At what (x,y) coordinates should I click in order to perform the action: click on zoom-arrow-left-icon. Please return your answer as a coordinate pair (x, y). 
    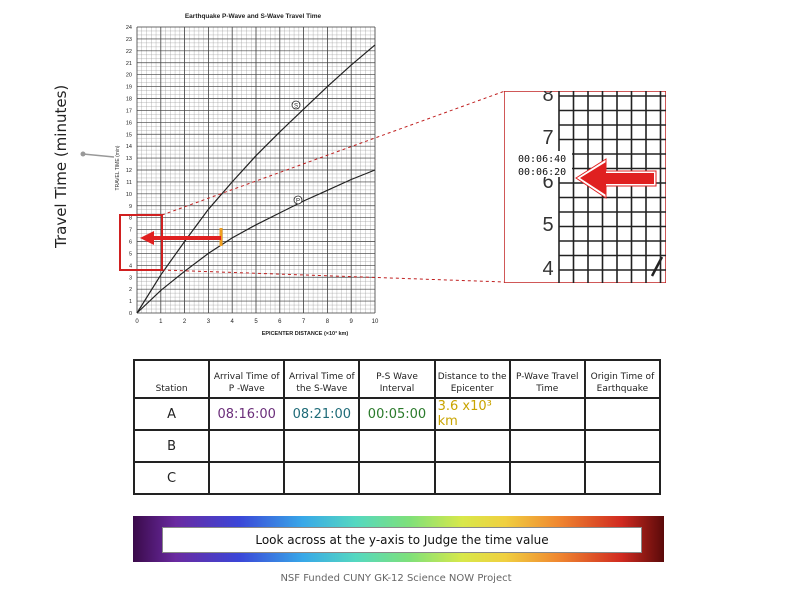
    Looking at the image, I should click on (617, 178).